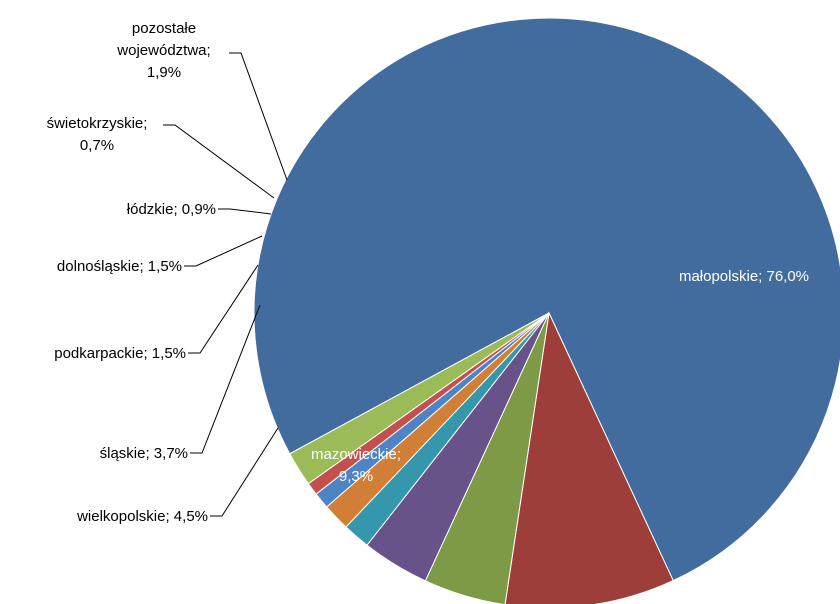  I want to click on data-label-lodzkie: łódzkie; 0,9%, so click(171, 209).